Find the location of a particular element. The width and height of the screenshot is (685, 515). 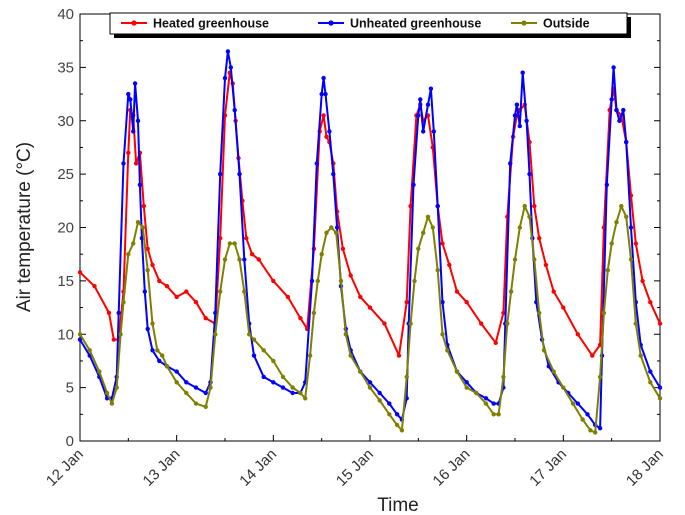

x-tick-label: 15 Jan is located at coordinates (355, 468).